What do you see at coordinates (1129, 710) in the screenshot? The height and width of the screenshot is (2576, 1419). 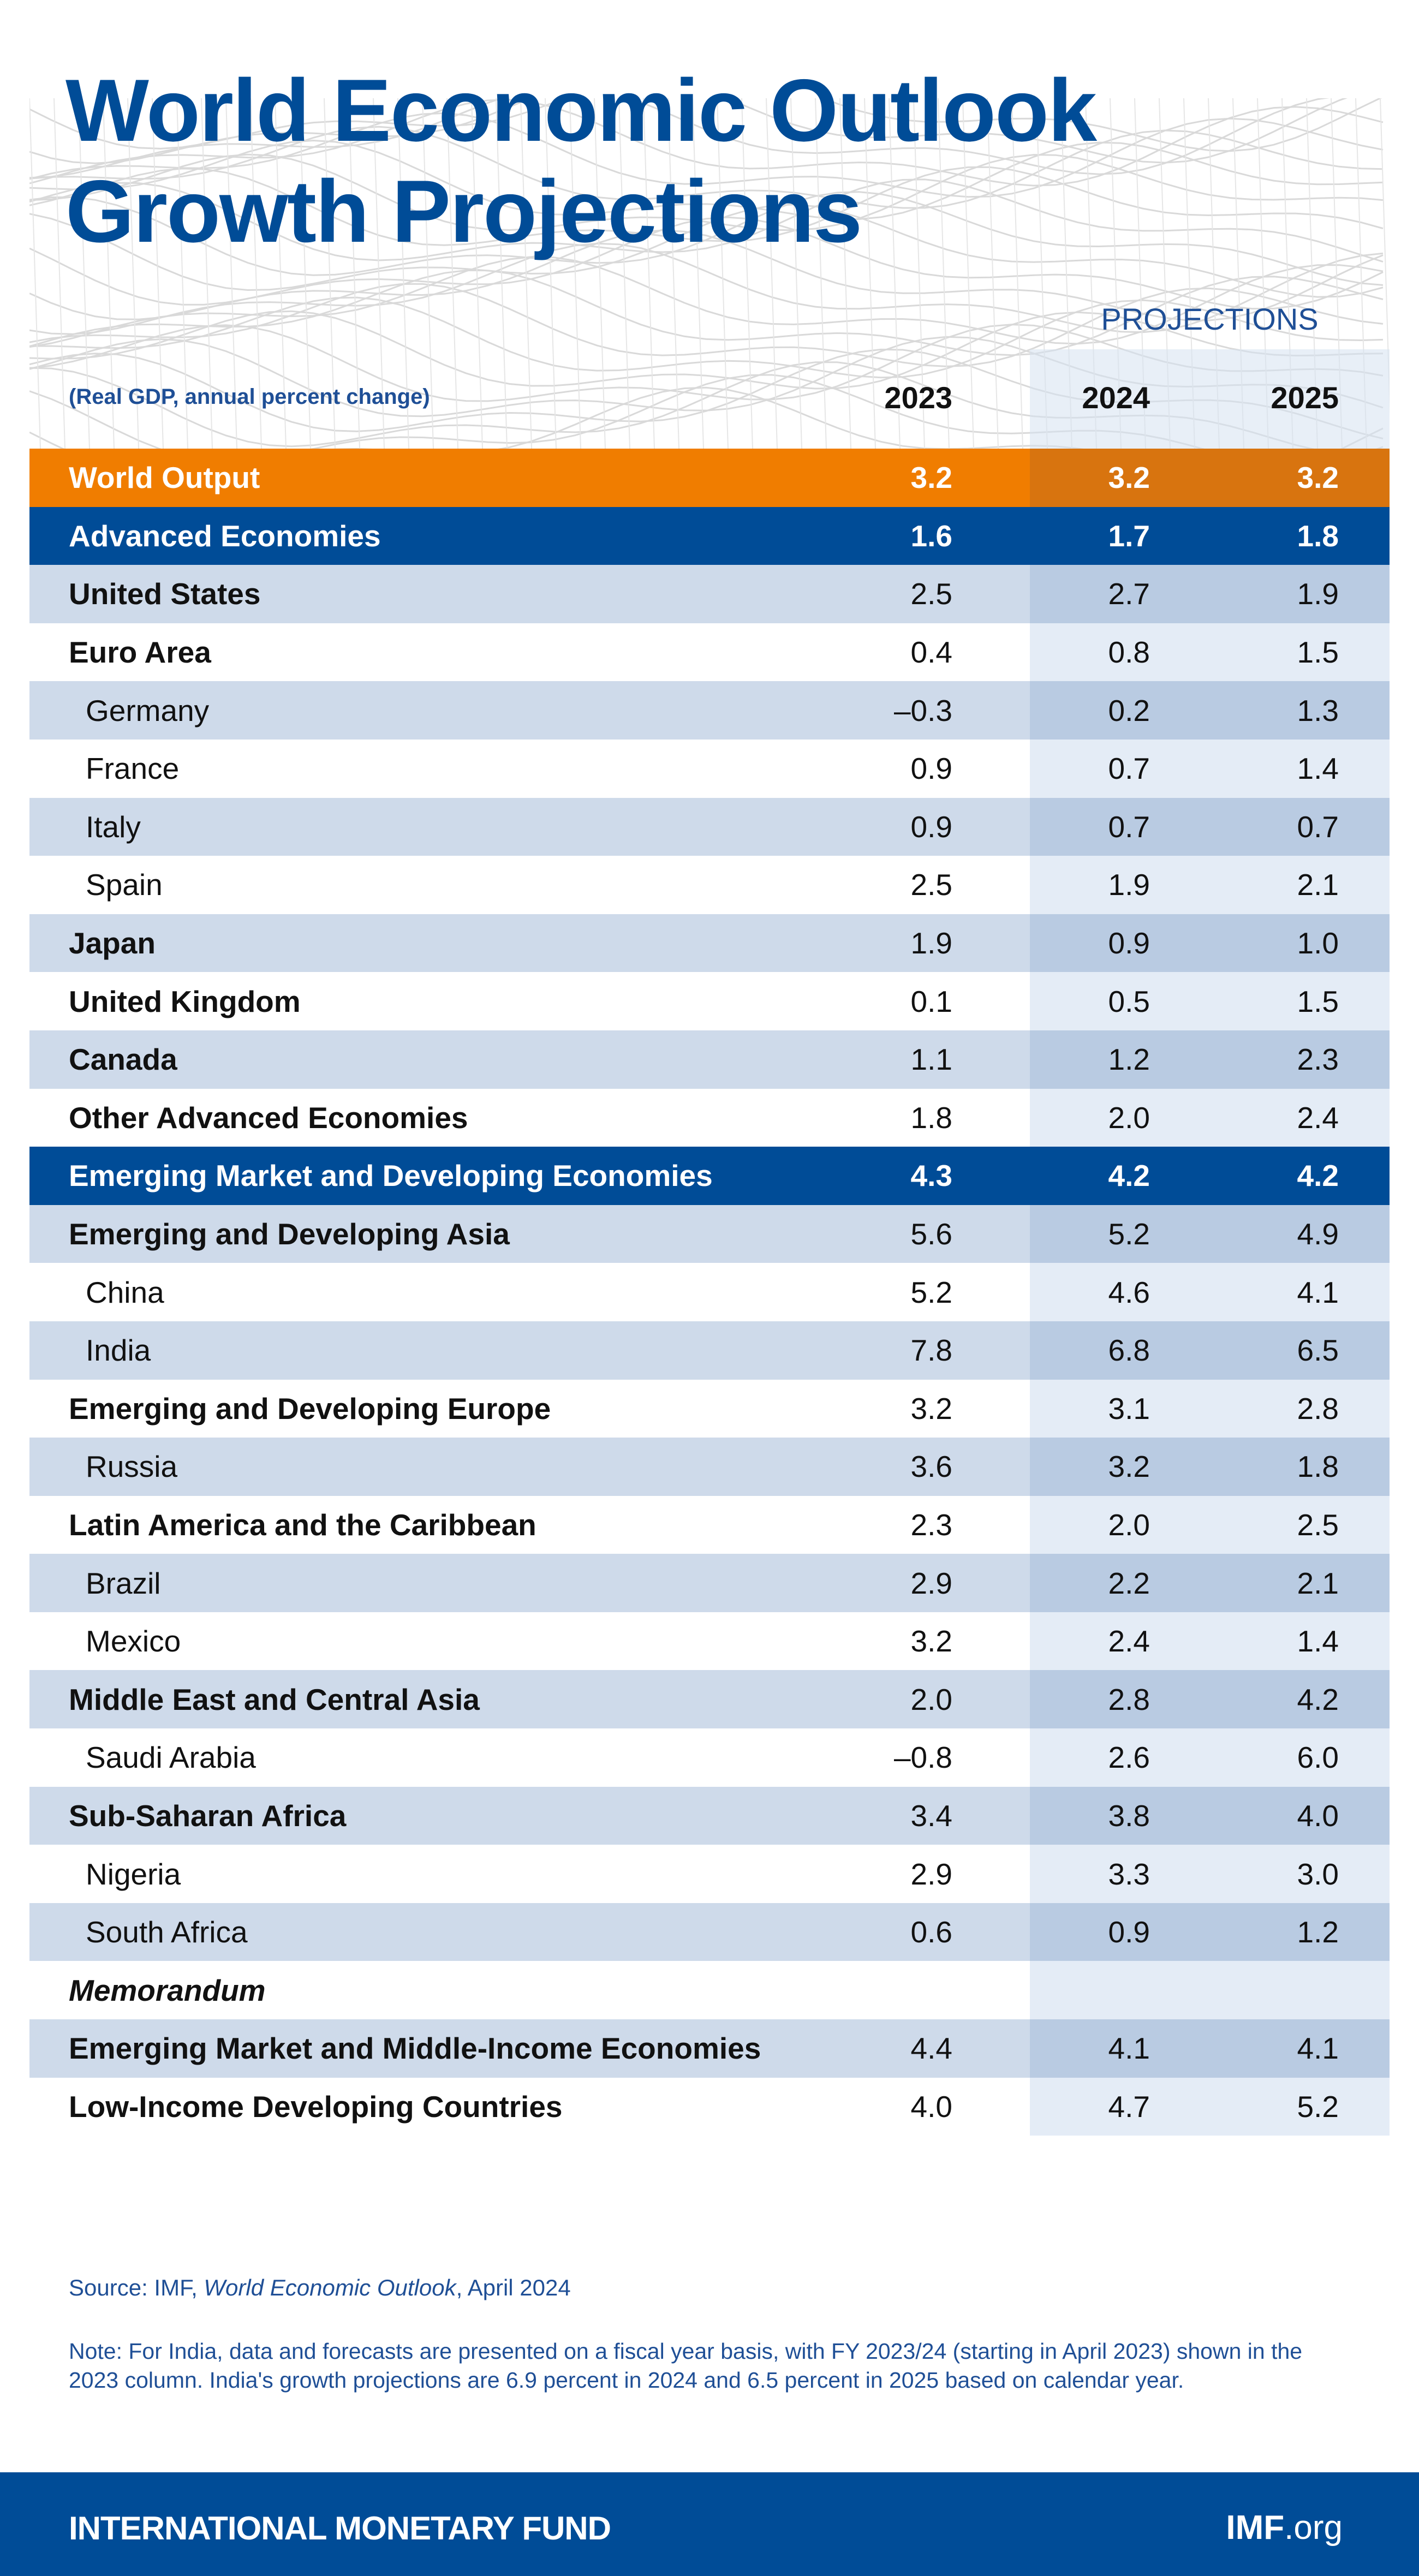 I see `value-2024: 0.2` at bounding box center [1129, 710].